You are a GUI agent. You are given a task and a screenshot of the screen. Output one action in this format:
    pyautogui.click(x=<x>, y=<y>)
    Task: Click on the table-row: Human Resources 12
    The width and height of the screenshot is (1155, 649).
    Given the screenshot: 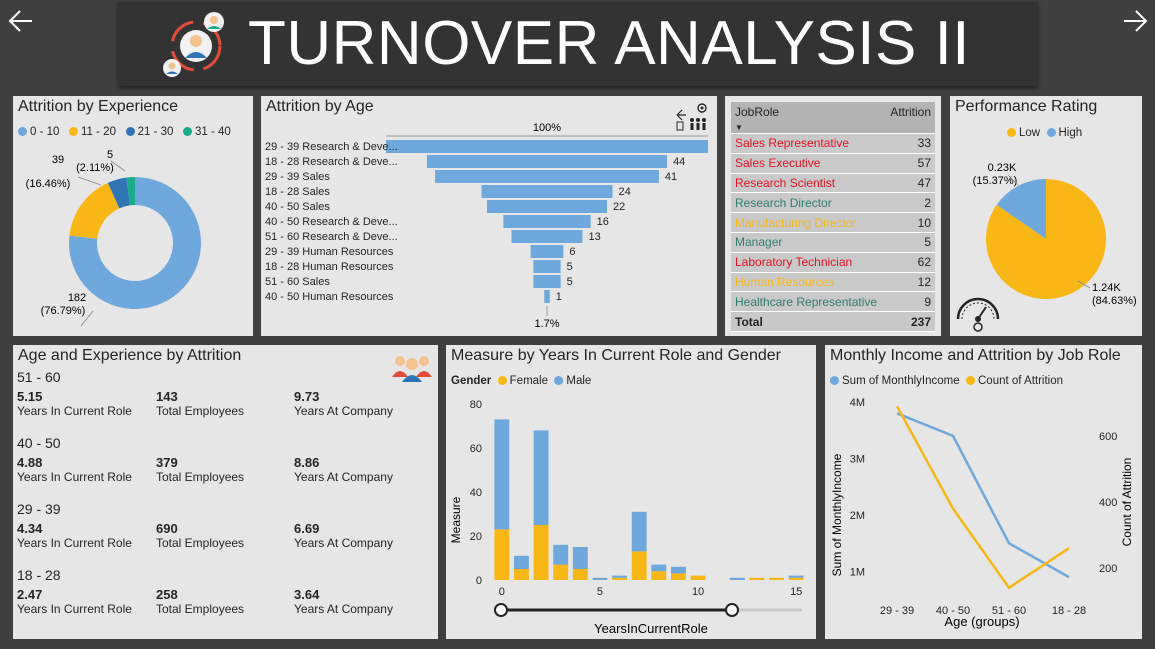 What is the action you would take?
    pyautogui.click(x=833, y=282)
    